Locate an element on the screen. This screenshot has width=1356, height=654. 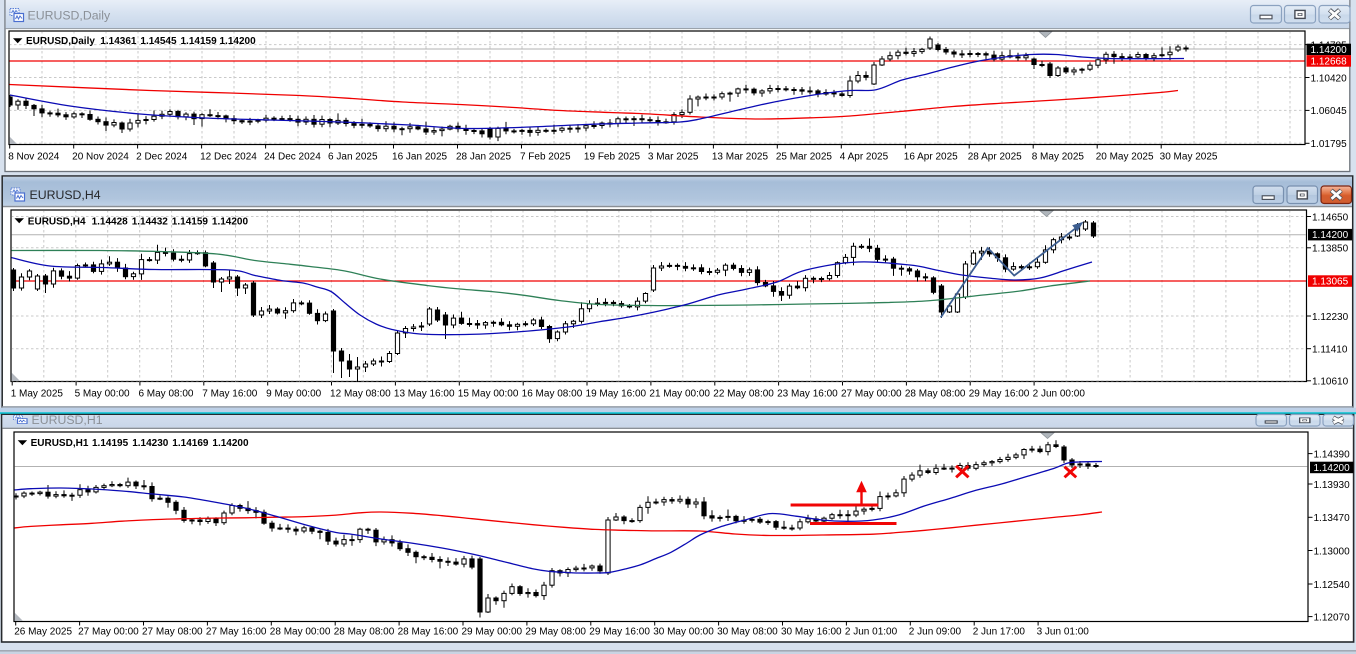
svg-text: 16 May 08:00 is located at coordinates (552, 393).